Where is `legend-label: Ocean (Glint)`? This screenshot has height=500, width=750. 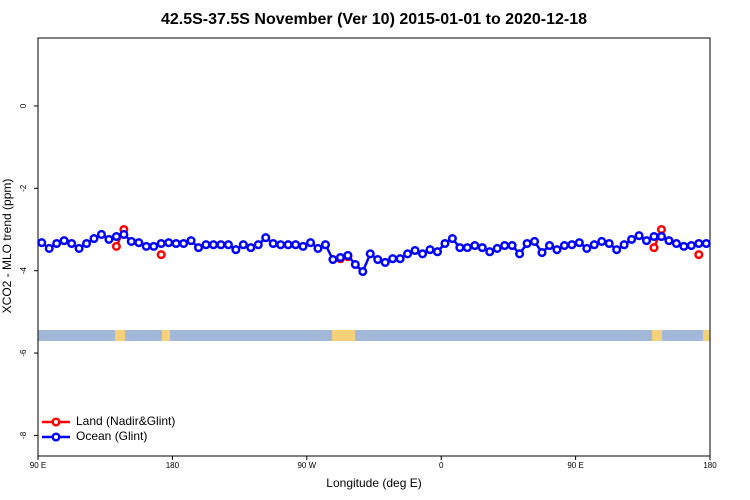 legend-label: Ocean (Glint) is located at coordinates (111, 436).